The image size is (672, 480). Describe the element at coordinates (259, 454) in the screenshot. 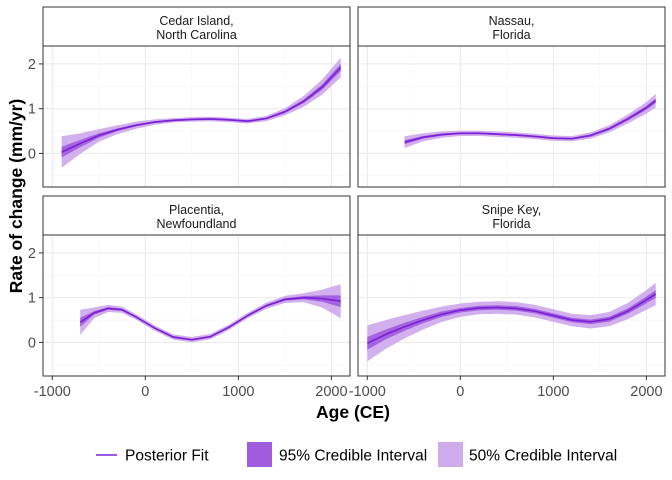

I see `legend-ci95-key` at that location.